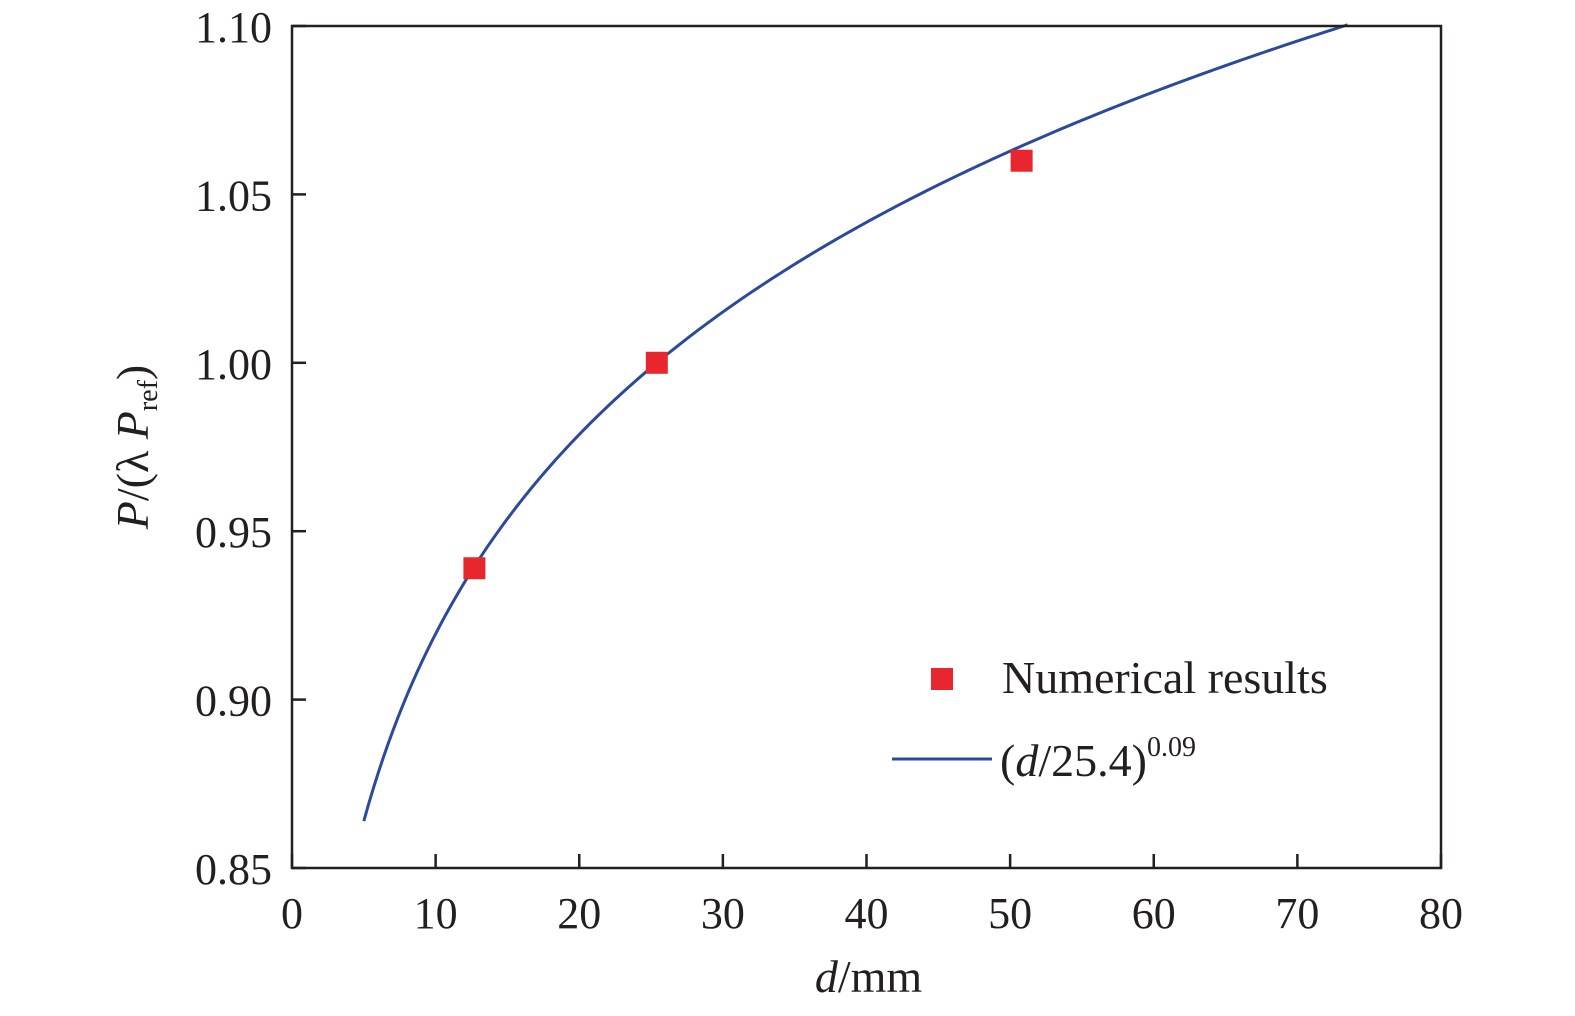 The image size is (1575, 1016). What do you see at coordinates (233, 195) in the screenshot?
I see `y-tick-label: 1.05` at bounding box center [233, 195].